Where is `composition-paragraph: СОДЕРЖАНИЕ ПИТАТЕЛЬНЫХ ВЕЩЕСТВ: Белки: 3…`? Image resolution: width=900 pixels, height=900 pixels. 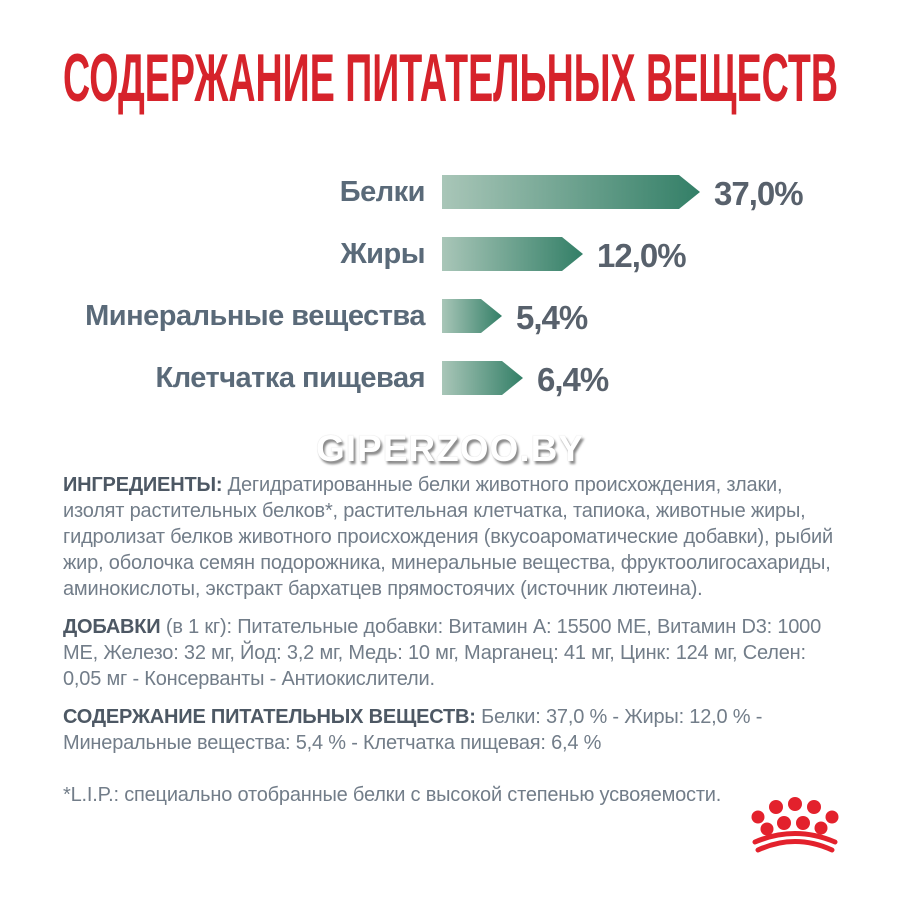 composition-paragraph: СОДЕРЖАНИЕ ПИТАТЕЛЬНЫХ ВЕЩЕСТВ: Белки: 3… is located at coordinates (452, 730).